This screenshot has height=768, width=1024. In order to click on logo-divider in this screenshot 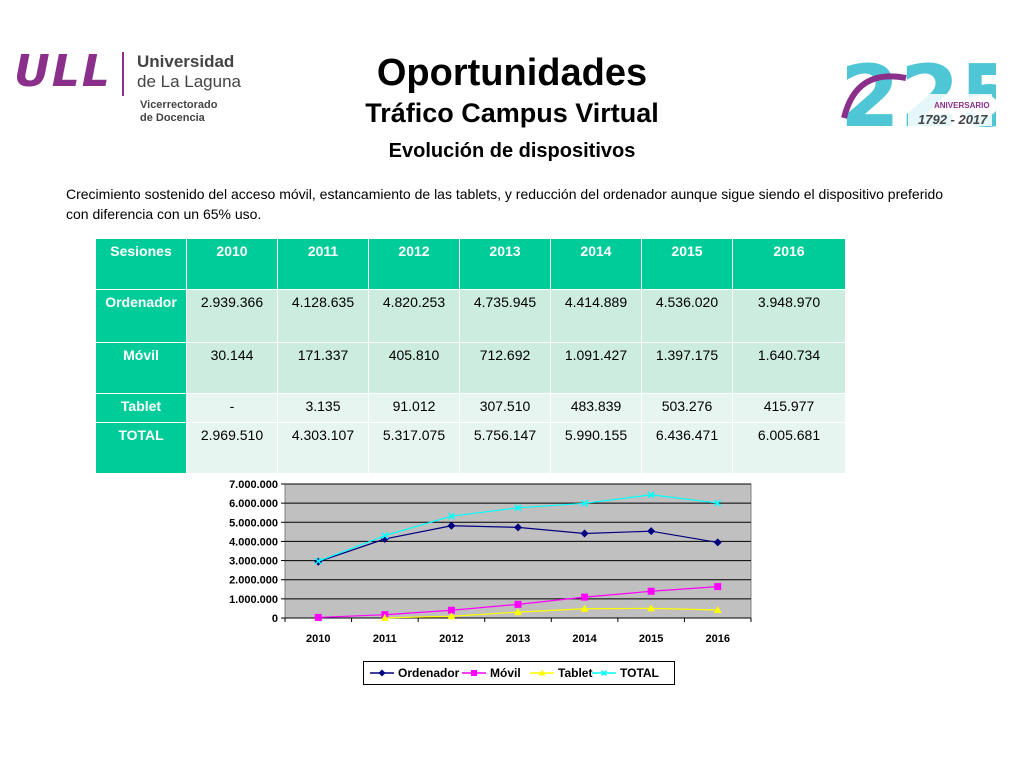, I will do `click(123, 74)`.